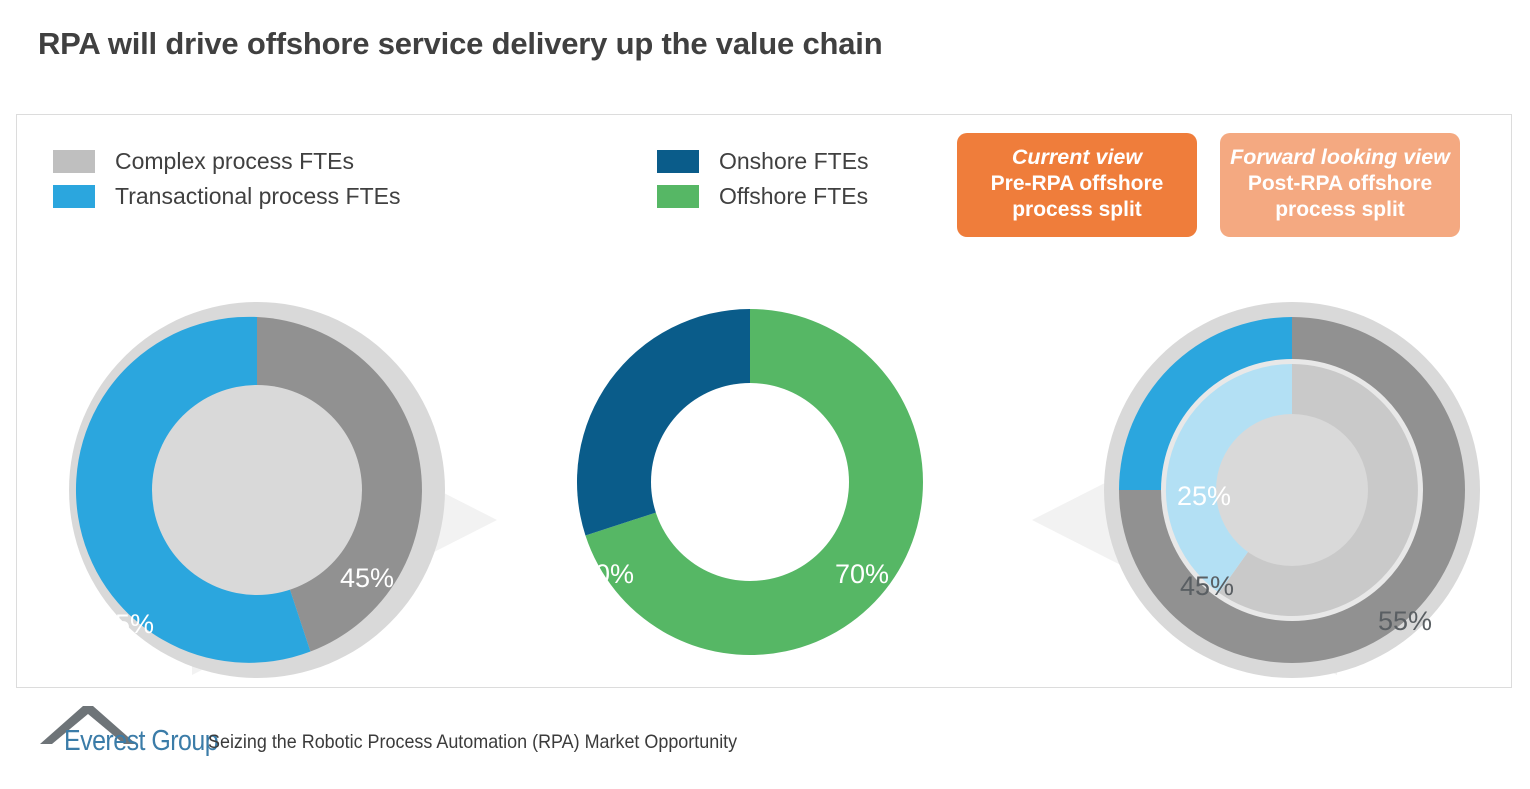 This screenshot has height=789, width=1530. I want to click on center-donut-slice-onshore, so click(663, 422).